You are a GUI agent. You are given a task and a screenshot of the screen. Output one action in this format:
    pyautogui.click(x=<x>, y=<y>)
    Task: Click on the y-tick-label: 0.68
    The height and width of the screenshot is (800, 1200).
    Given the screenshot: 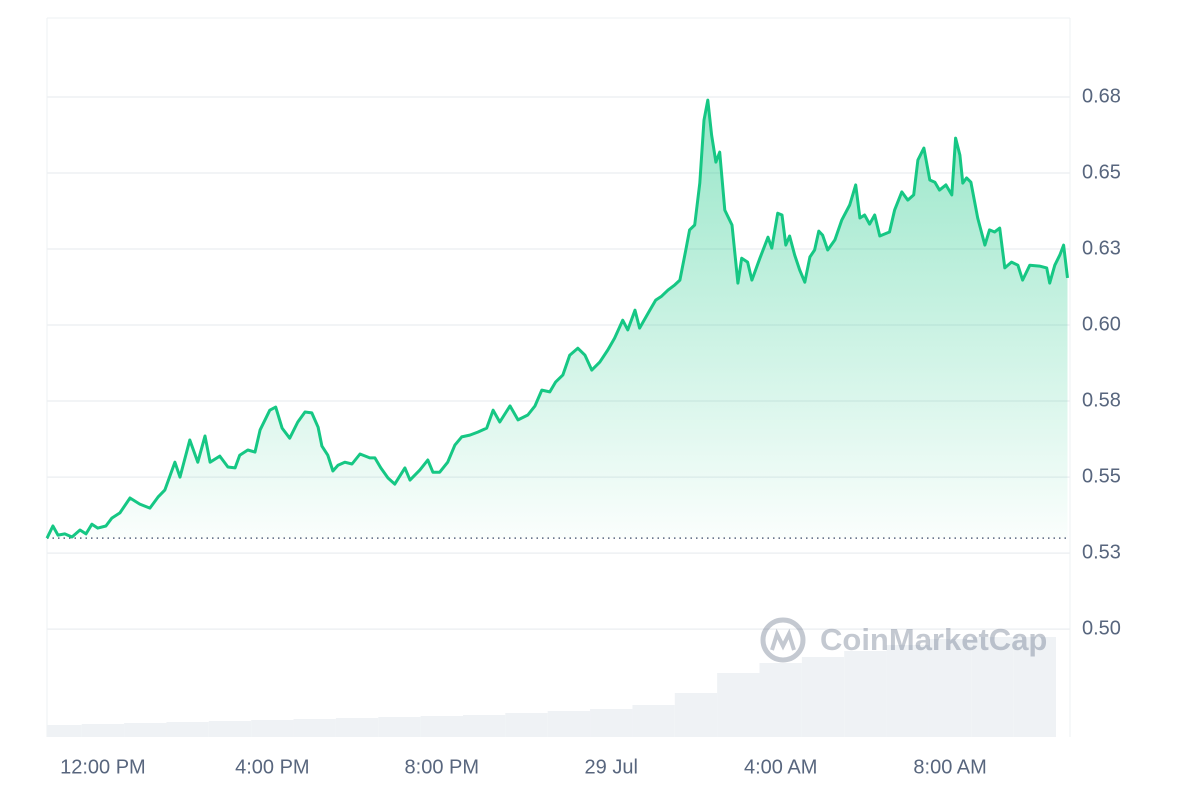 What is the action you would take?
    pyautogui.click(x=1101, y=96)
    